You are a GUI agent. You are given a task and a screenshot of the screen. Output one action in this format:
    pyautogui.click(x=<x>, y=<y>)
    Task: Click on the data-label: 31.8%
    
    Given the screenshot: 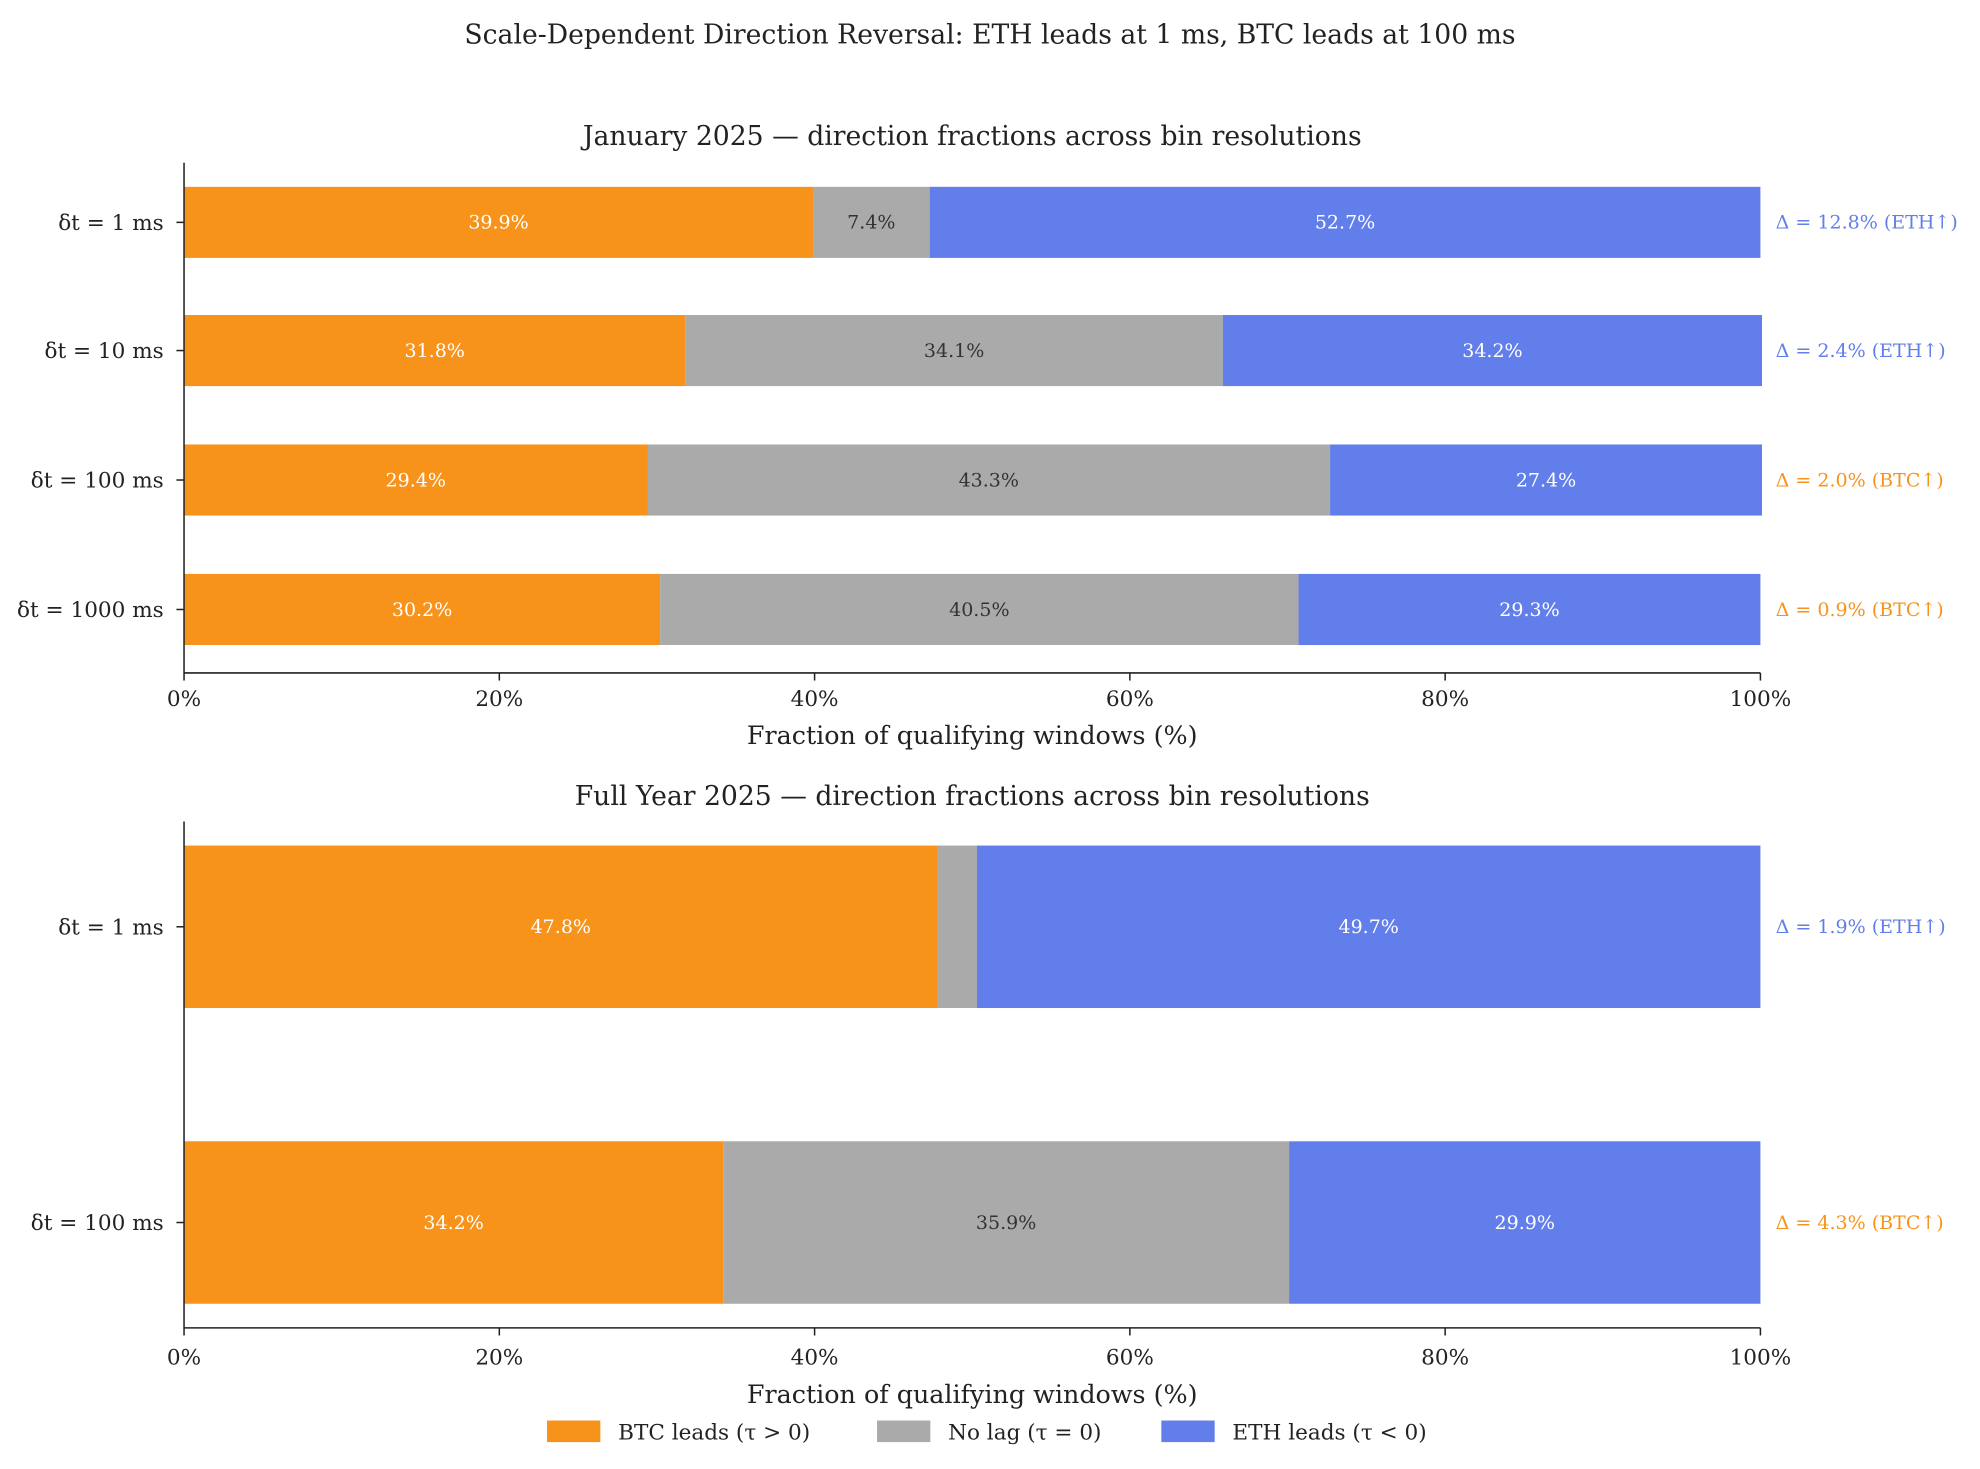 What is the action you would take?
    pyautogui.click(x=434, y=351)
    